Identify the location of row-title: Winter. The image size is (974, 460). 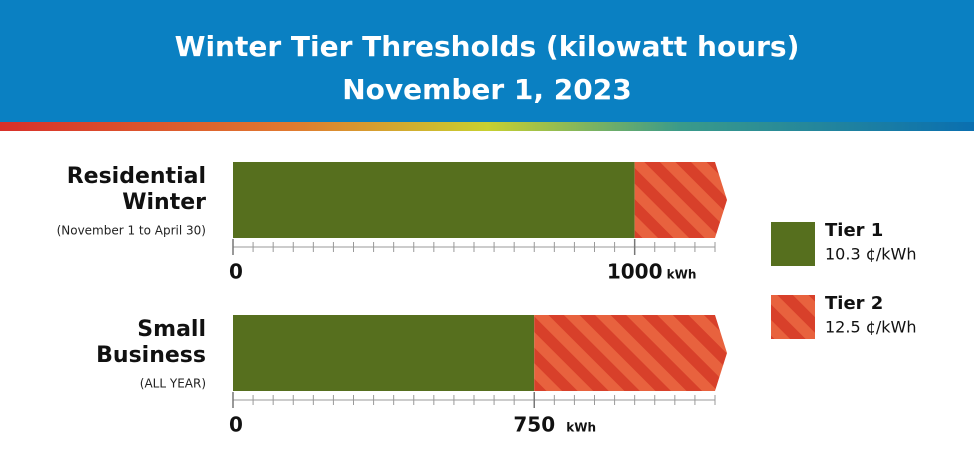
(164, 202).